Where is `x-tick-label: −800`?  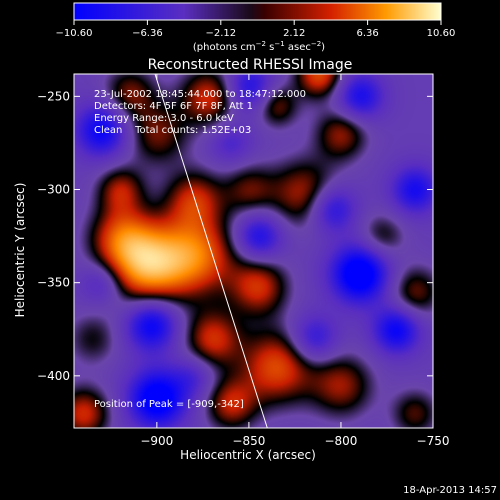
x-tick-label: −800 is located at coordinates (340, 441).